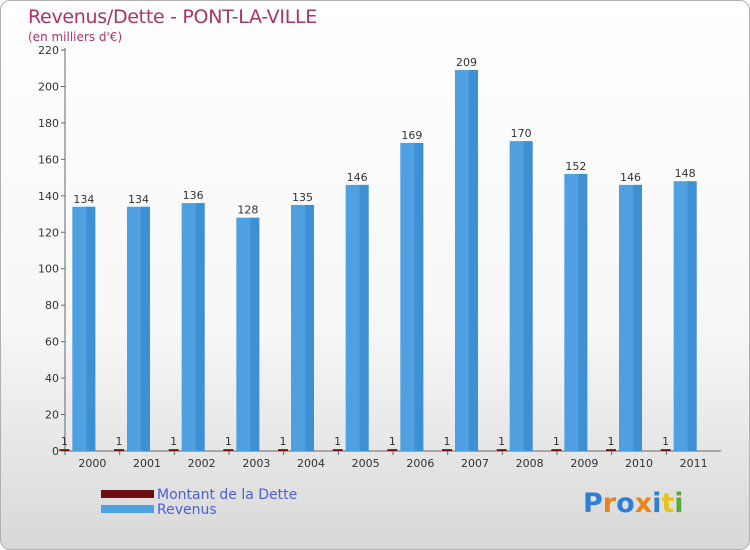  I want to click on legend-label-revenus: Revenus, so click(187, 510).